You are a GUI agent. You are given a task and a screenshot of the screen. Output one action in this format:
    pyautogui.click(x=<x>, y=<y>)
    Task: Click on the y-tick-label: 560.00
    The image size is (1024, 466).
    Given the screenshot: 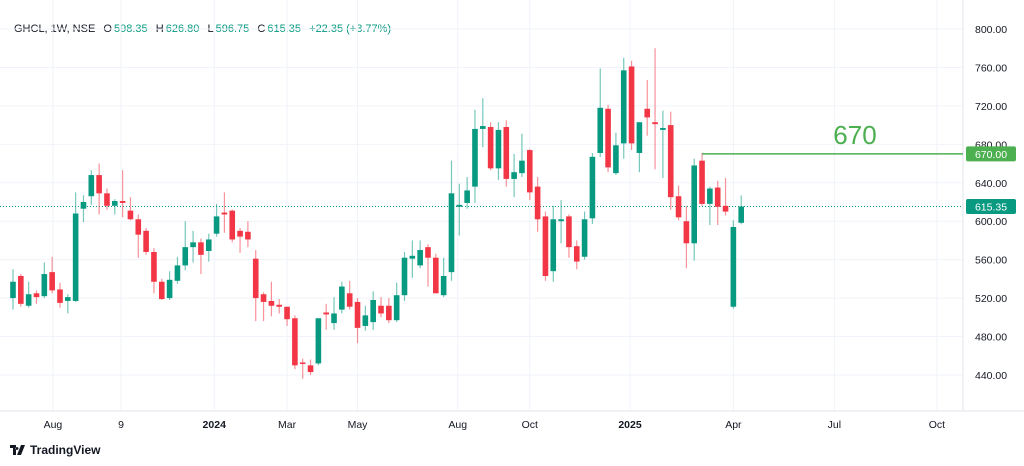 What is the action you would take?
    pyautogui.click(x=991, y=261)
    